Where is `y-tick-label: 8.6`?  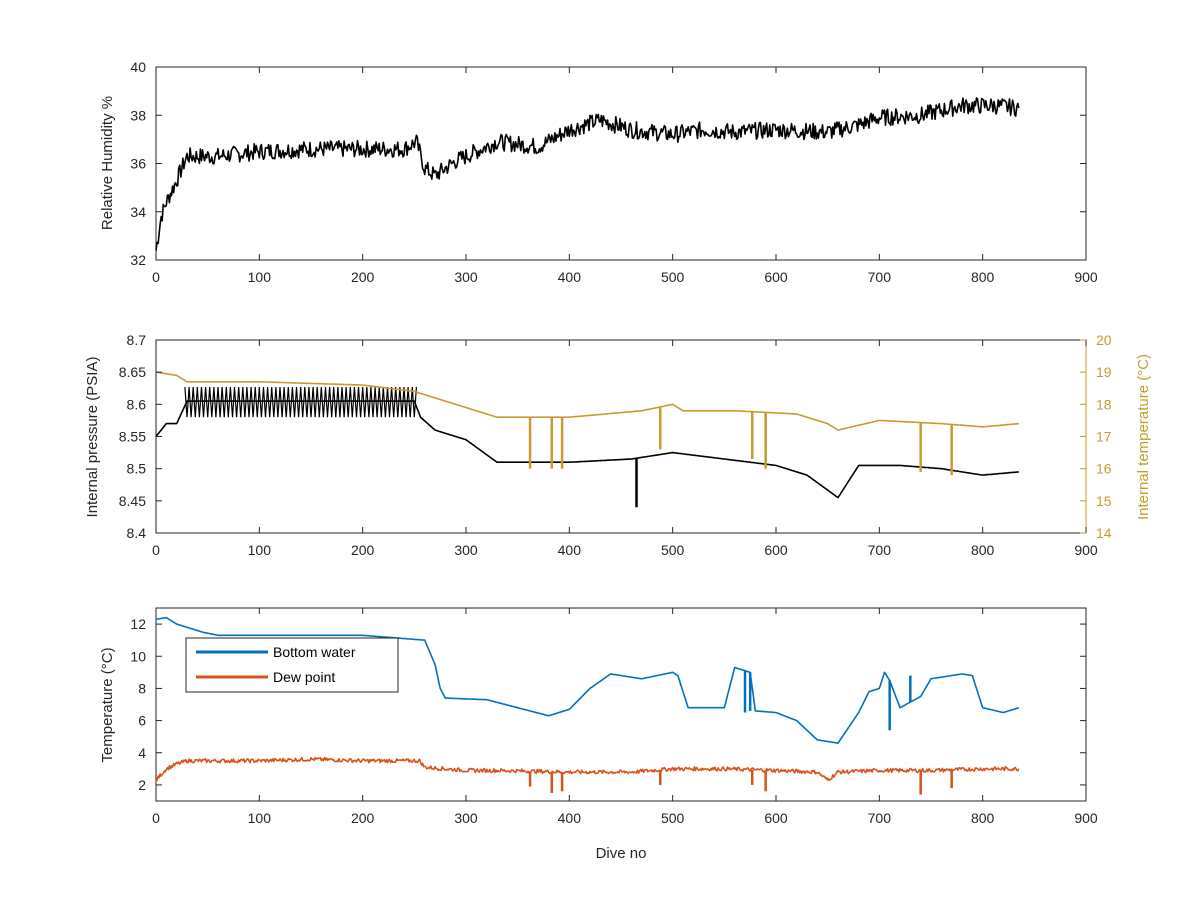 y-tick-label: 8.6 is located at coordinates (137, 404).